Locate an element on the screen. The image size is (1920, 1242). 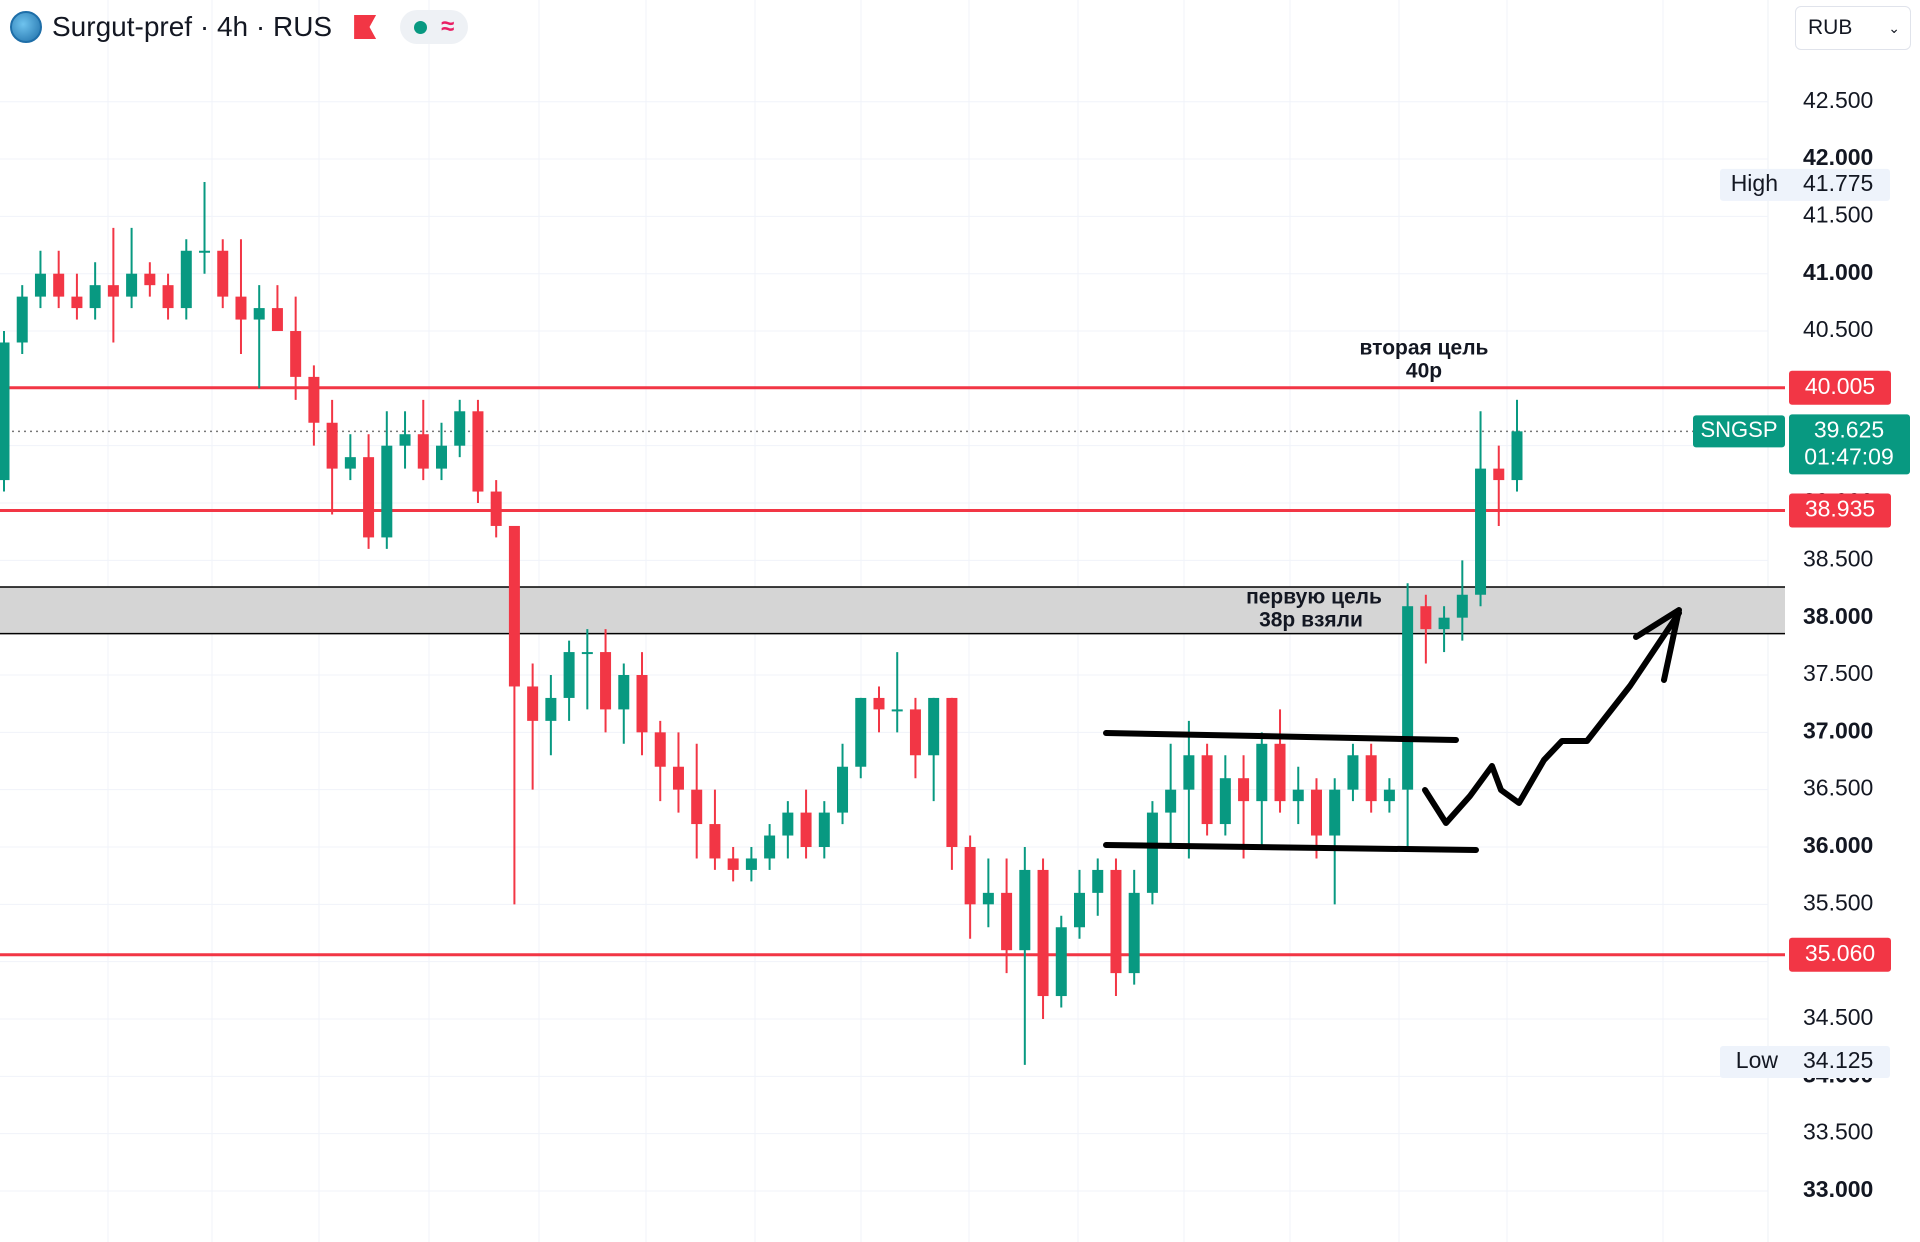
drawn-arrow-head is located at coordinates (1657, 645).